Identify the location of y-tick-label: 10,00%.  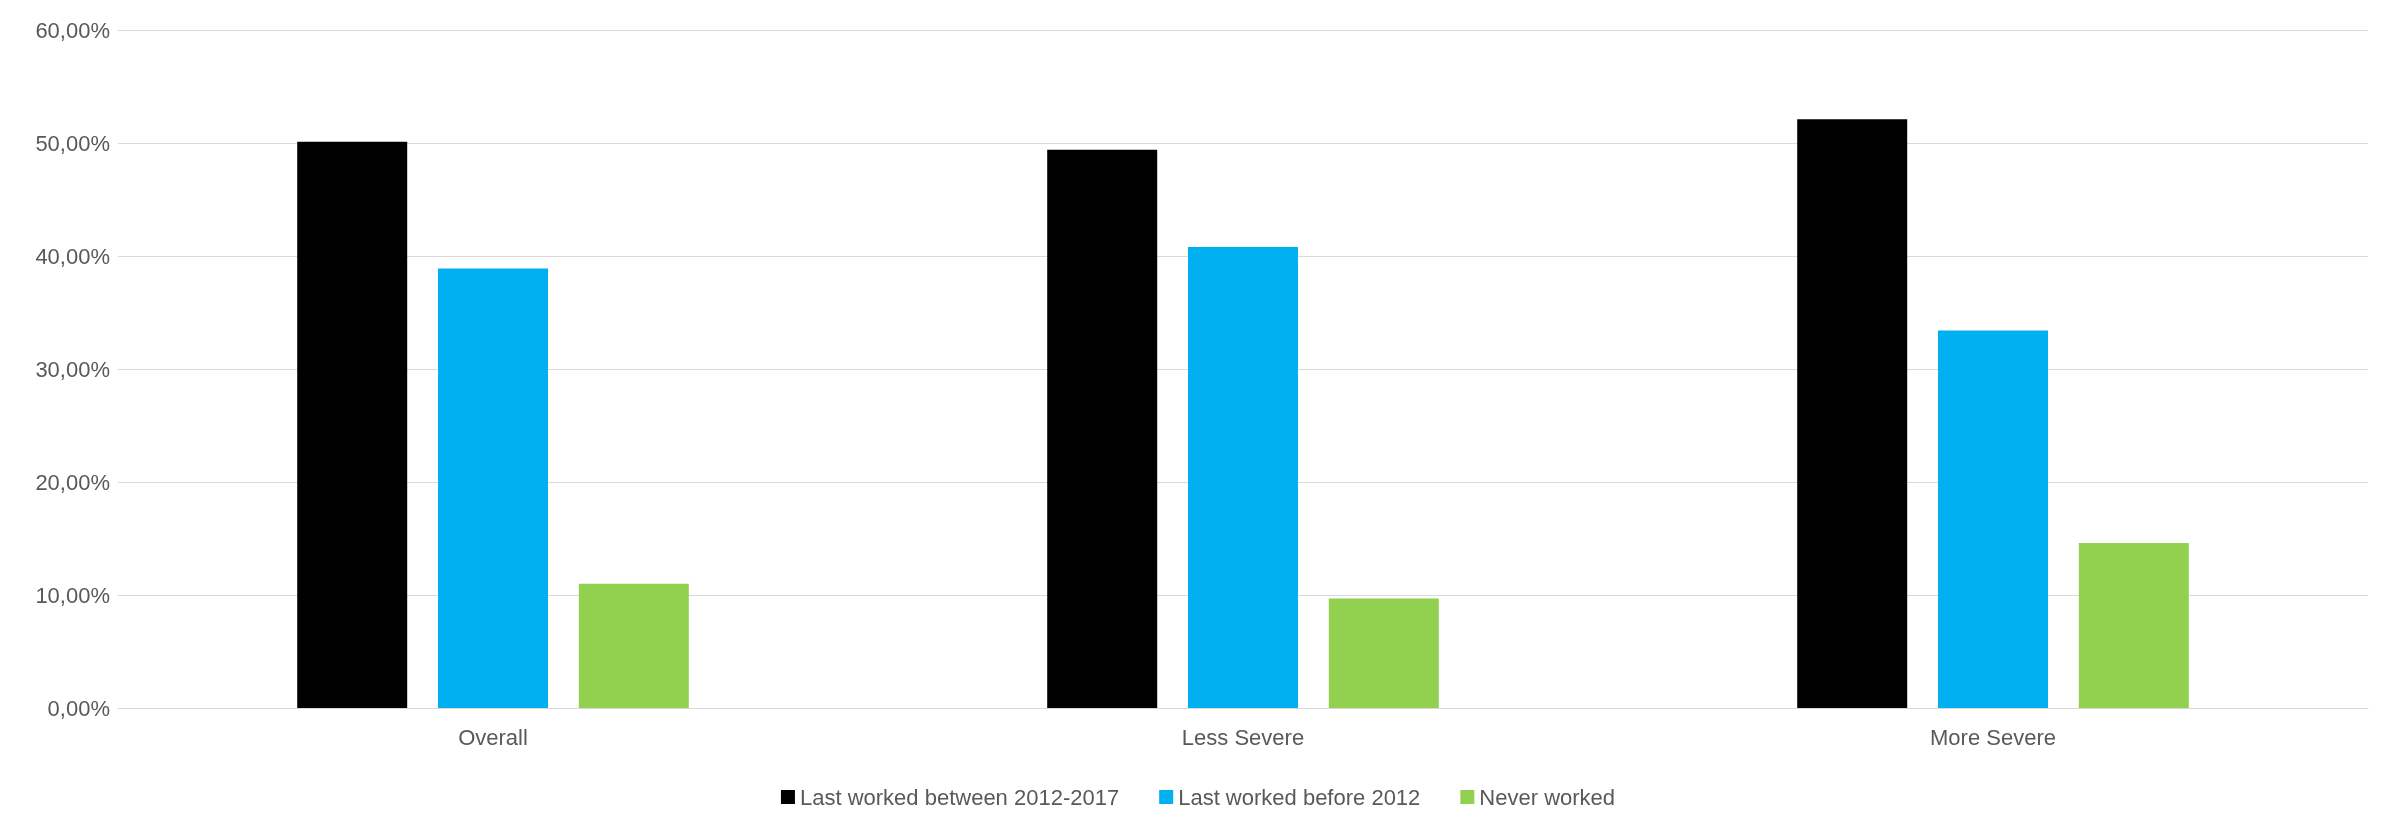
(72, 595).